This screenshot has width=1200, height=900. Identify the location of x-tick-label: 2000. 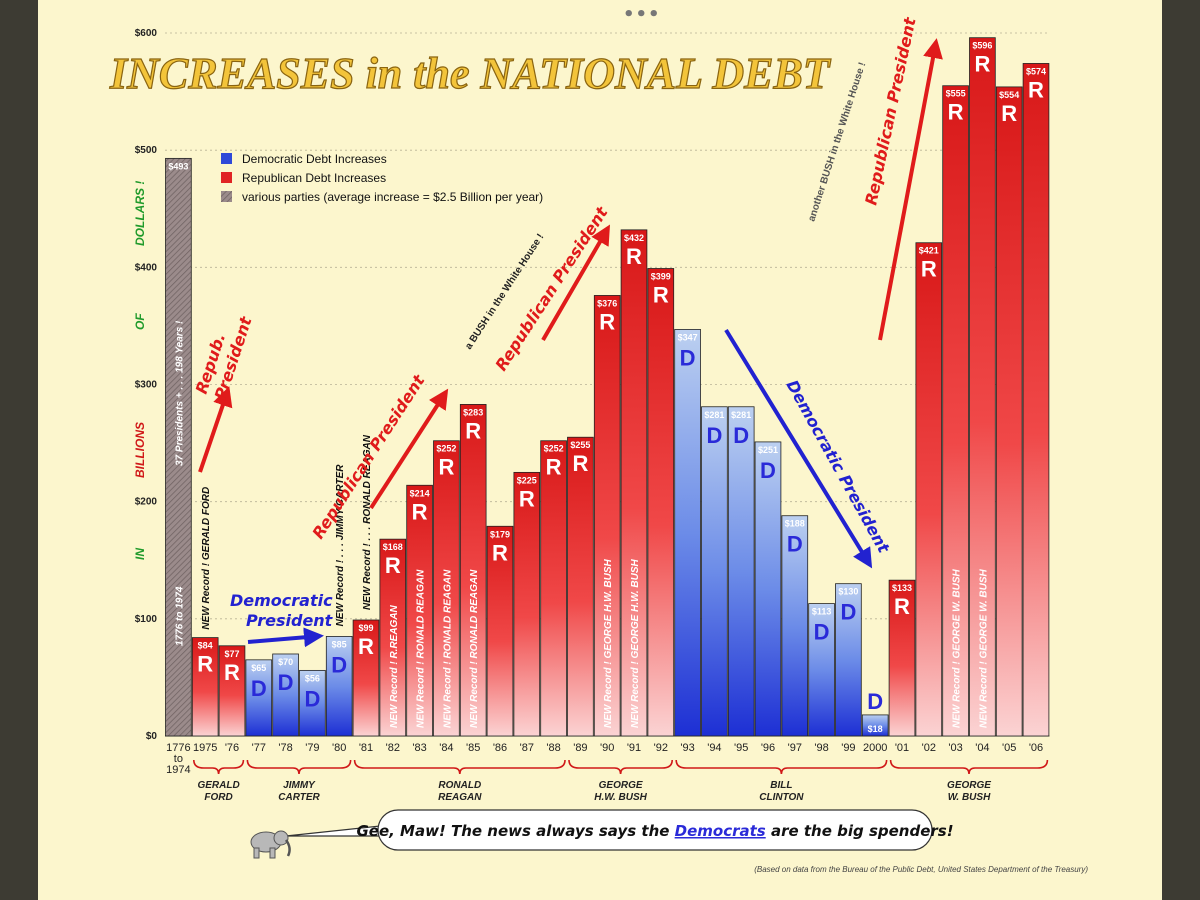
(875, 748).